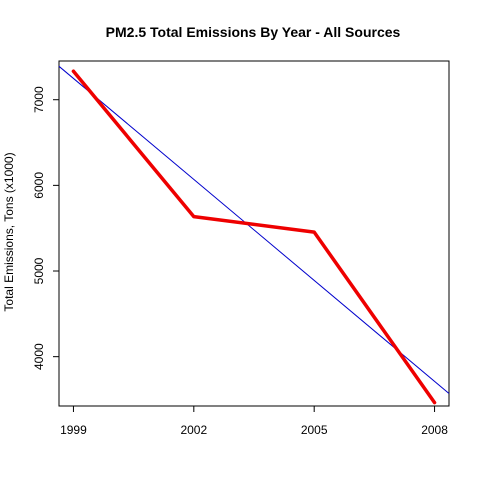 The height and width of the screenshot is (480, 480). I want to click on y-tick-label: 4000, so click(39, 356).